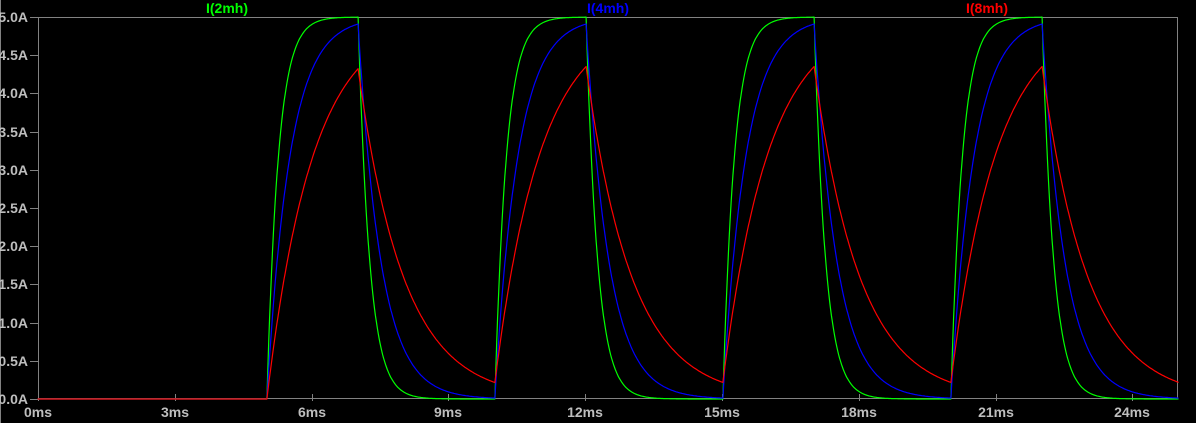 The image size is (1196, 423). What do you see at coordinates (14, 399) in the screenshot?
I see `y-tick-label: 0.0A` at bounding box center [14, 399].